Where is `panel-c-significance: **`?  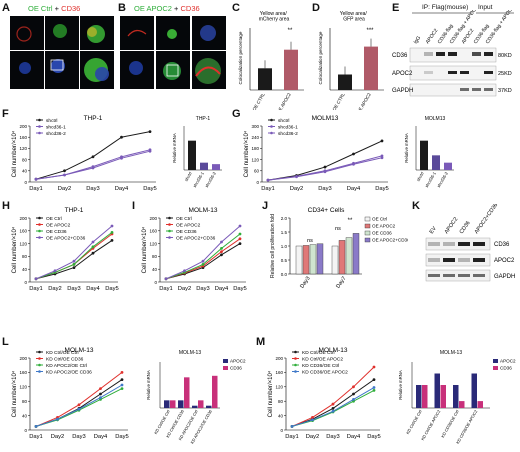
panel-c-significance: ** is located at coordinates (290, 31).